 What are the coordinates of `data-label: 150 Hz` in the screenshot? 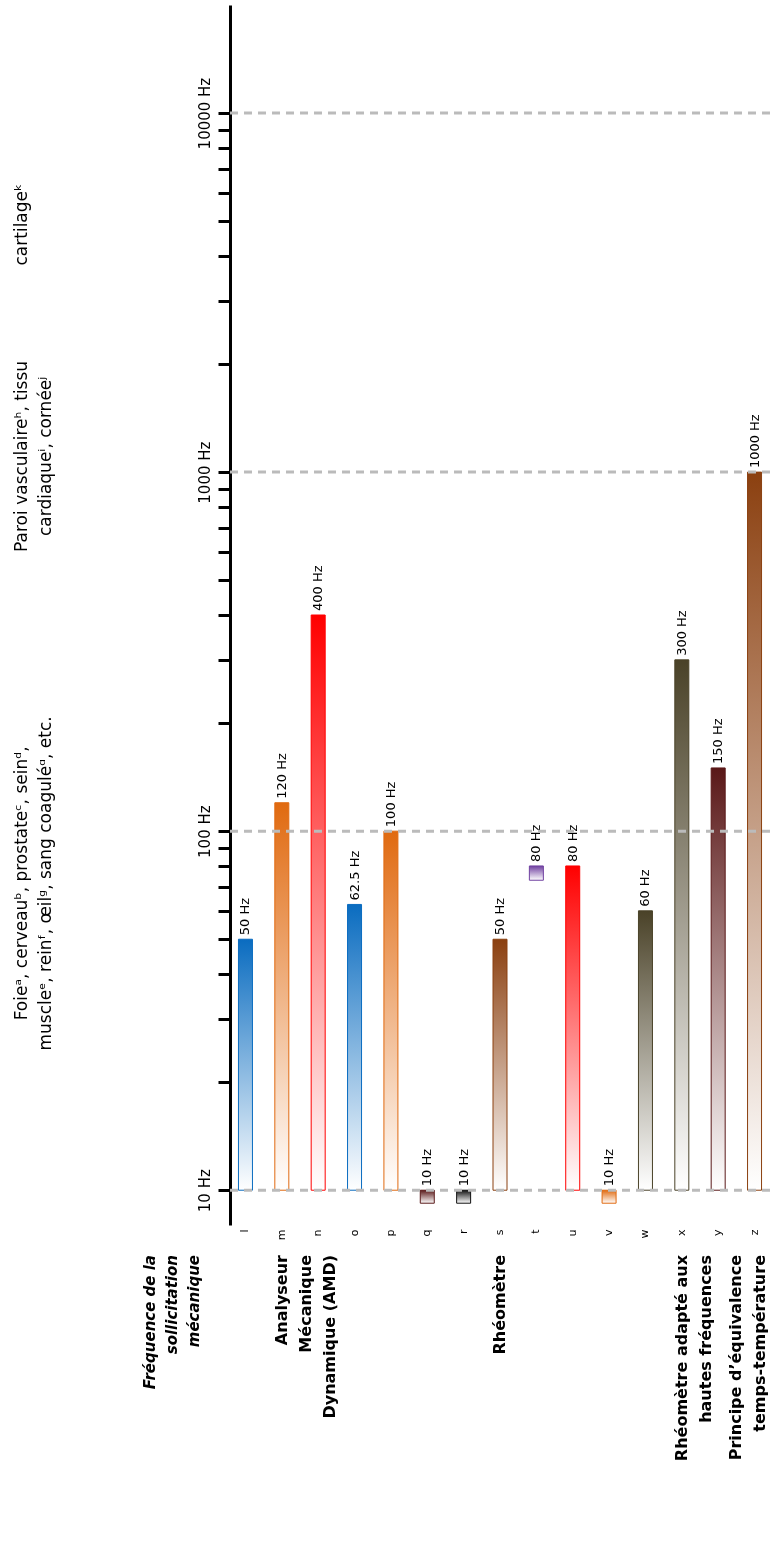 It's located at (718, 741).